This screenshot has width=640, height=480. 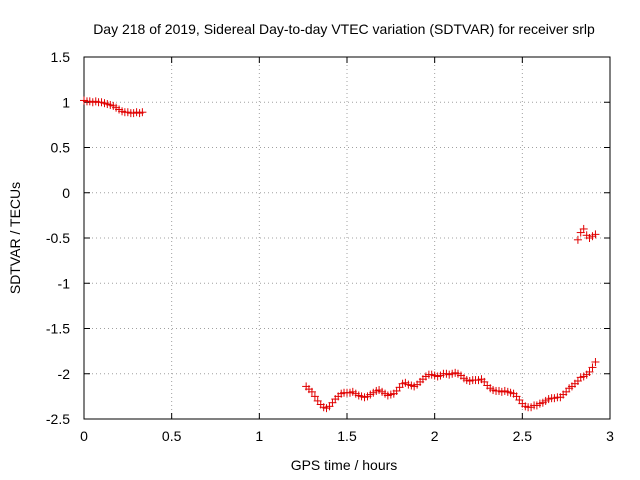 What do you see at coordinates (610, 436) in the screenshot?
I see `x-tick-label: 3` at bounding box center [610, 436].